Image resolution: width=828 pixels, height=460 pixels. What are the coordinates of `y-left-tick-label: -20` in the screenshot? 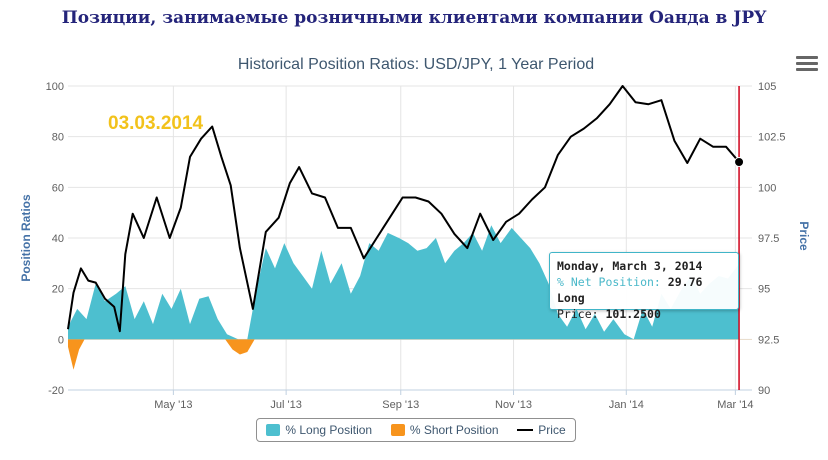 It's located at (56, 391).